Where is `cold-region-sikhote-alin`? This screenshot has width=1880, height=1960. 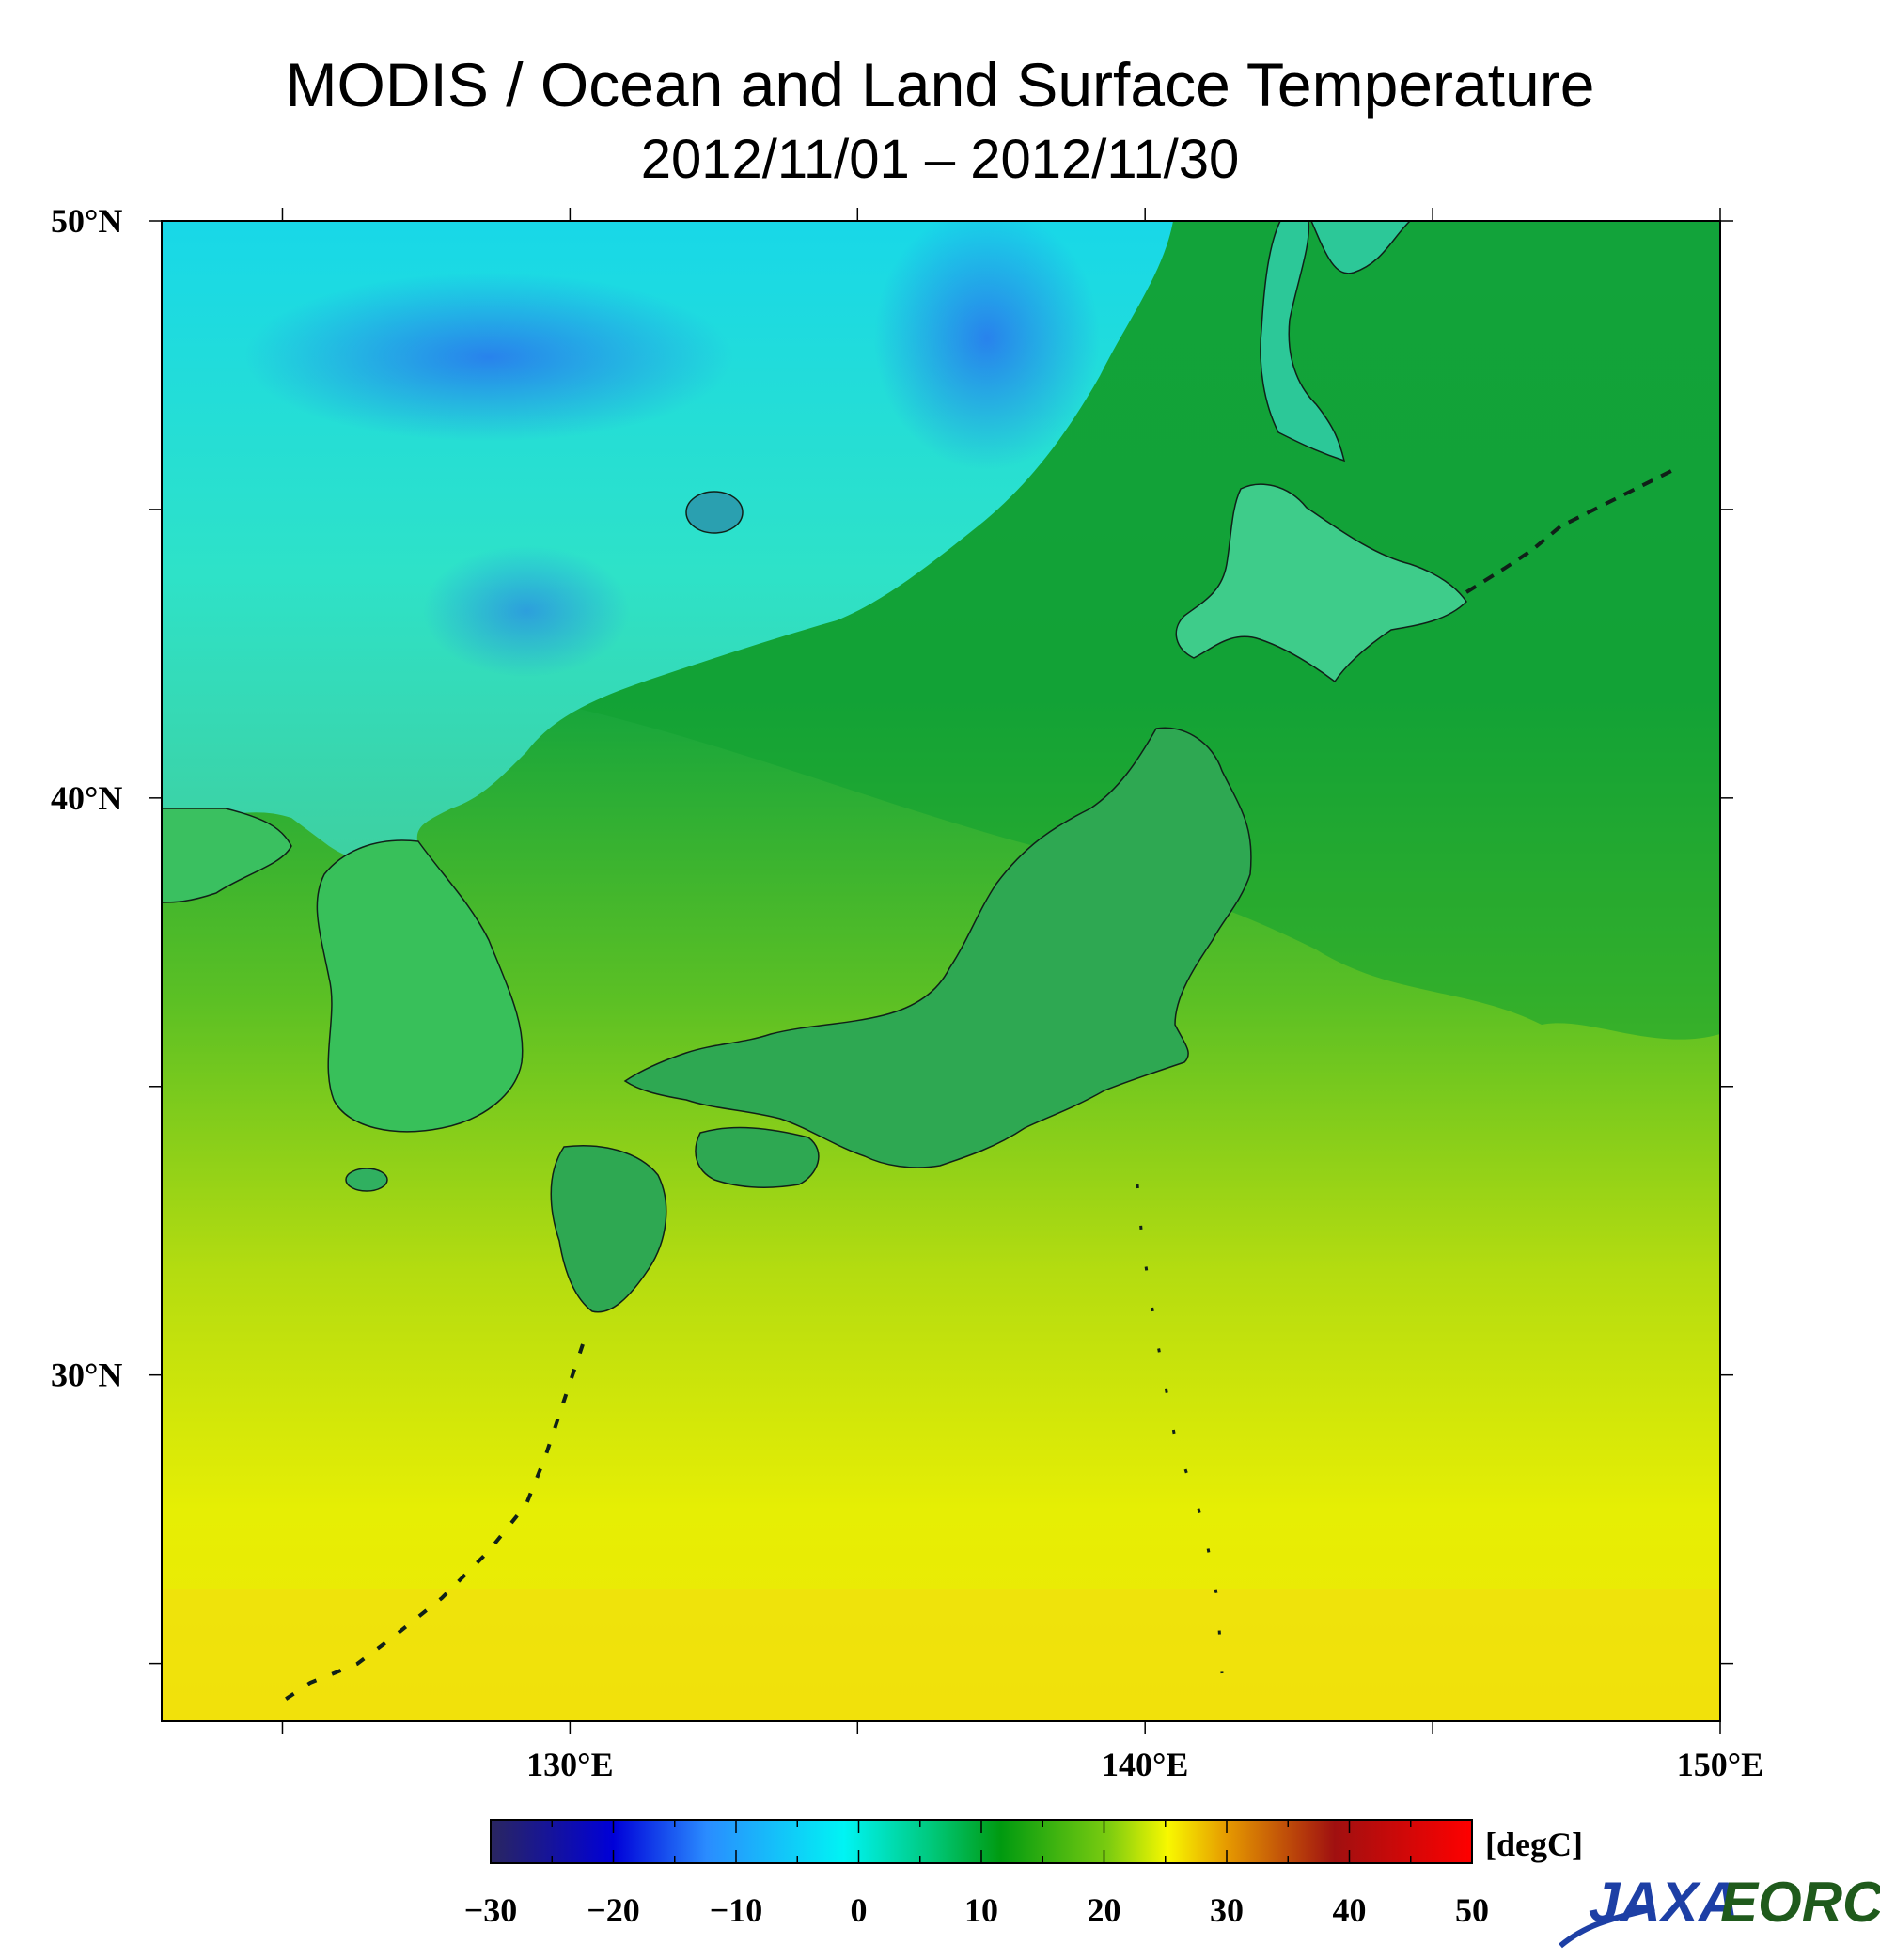
cold-region-sikhote-alin is located at coordinates (987, 345).